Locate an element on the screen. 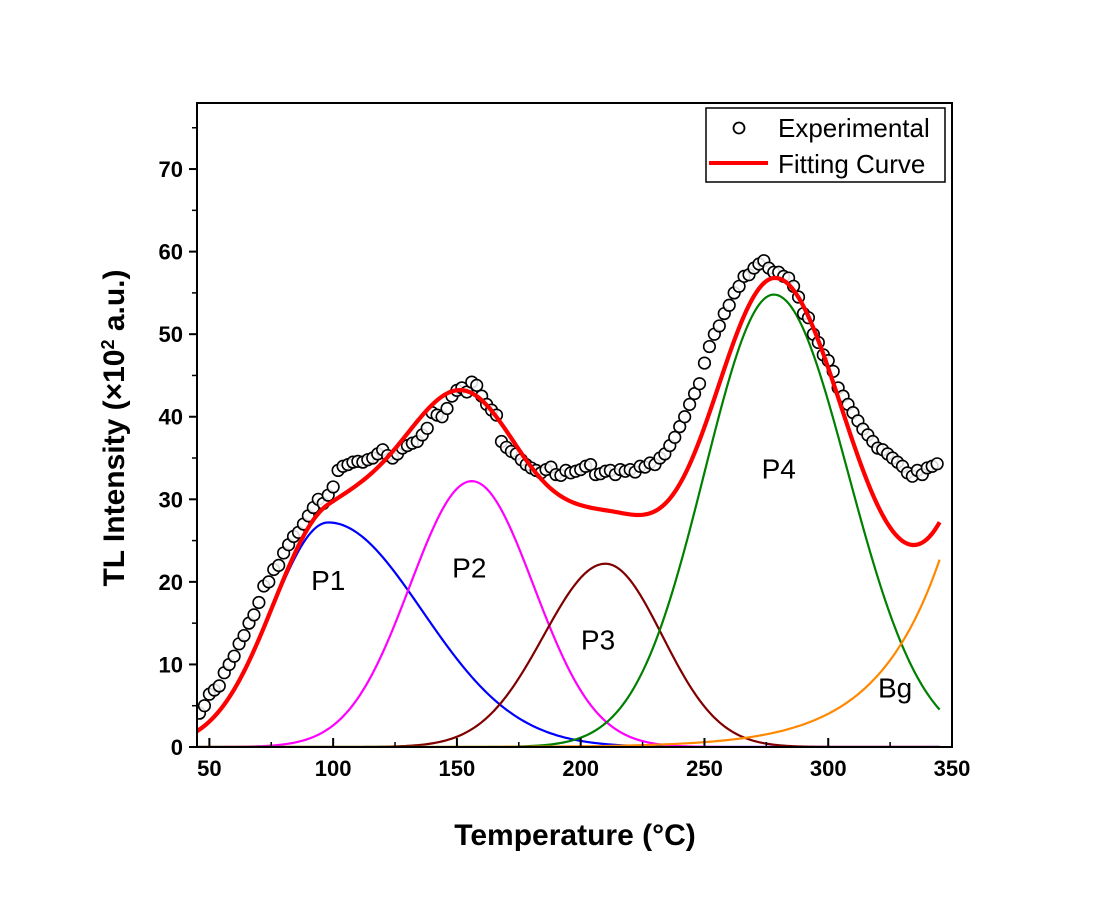  x-tick-label: 100 is located at coordinates (333, 768).